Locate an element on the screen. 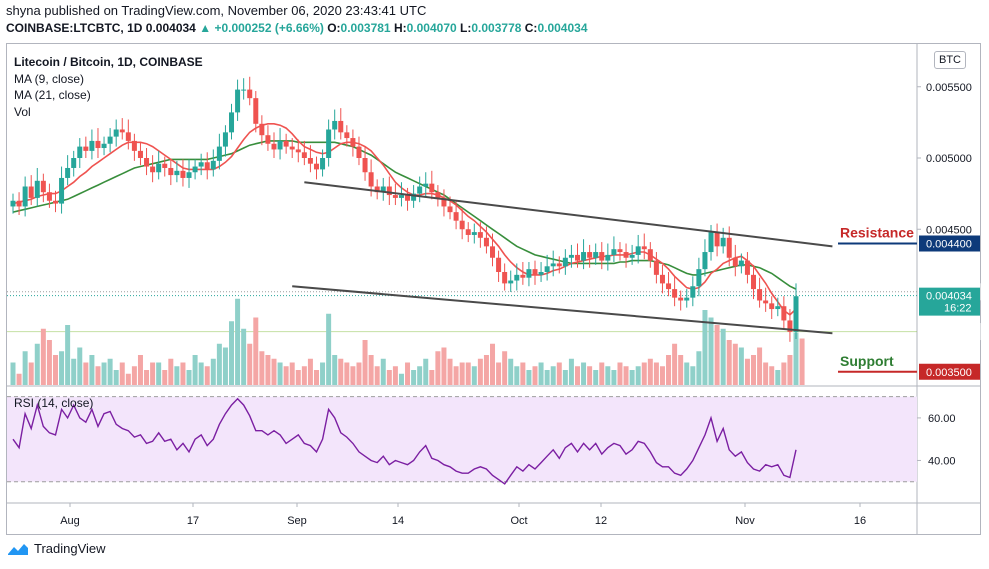 The width and height of the screenshot is (989, 569). upper-channel-line is located at coordinates (568, 214).